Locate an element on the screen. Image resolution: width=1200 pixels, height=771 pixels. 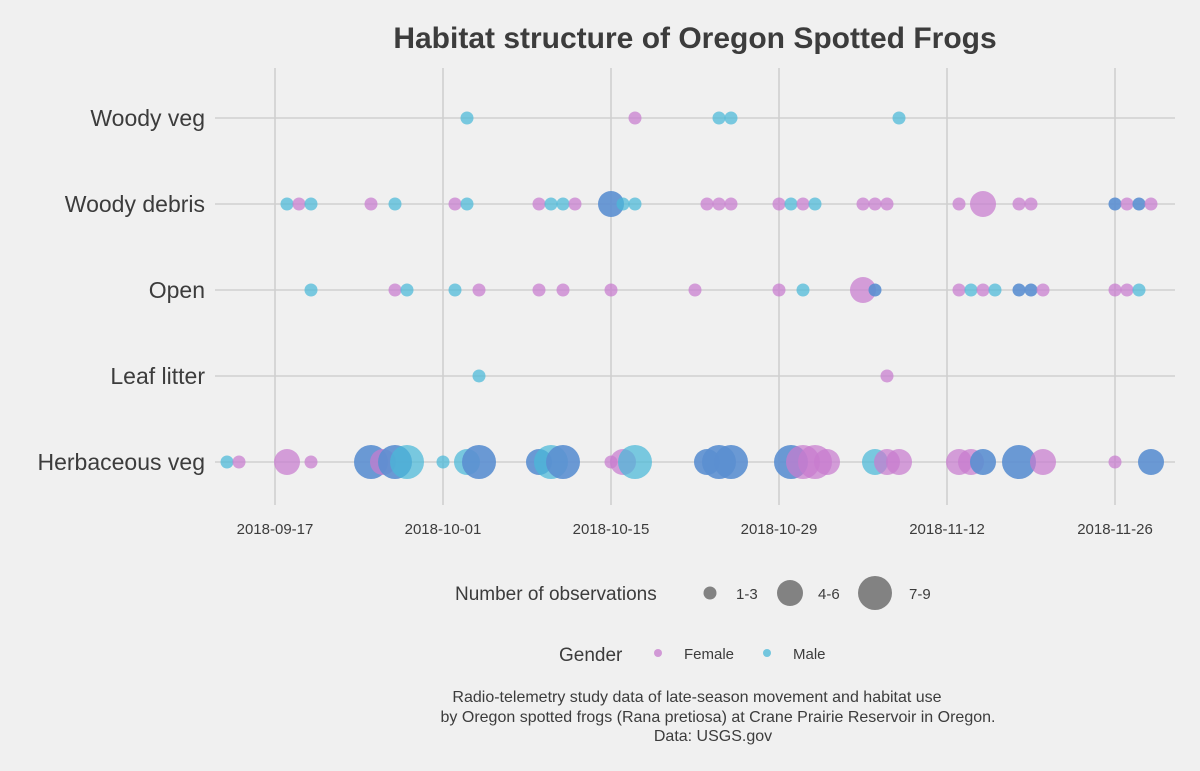
y-tick-label: Woody veg is located at coordinates (147, 118).